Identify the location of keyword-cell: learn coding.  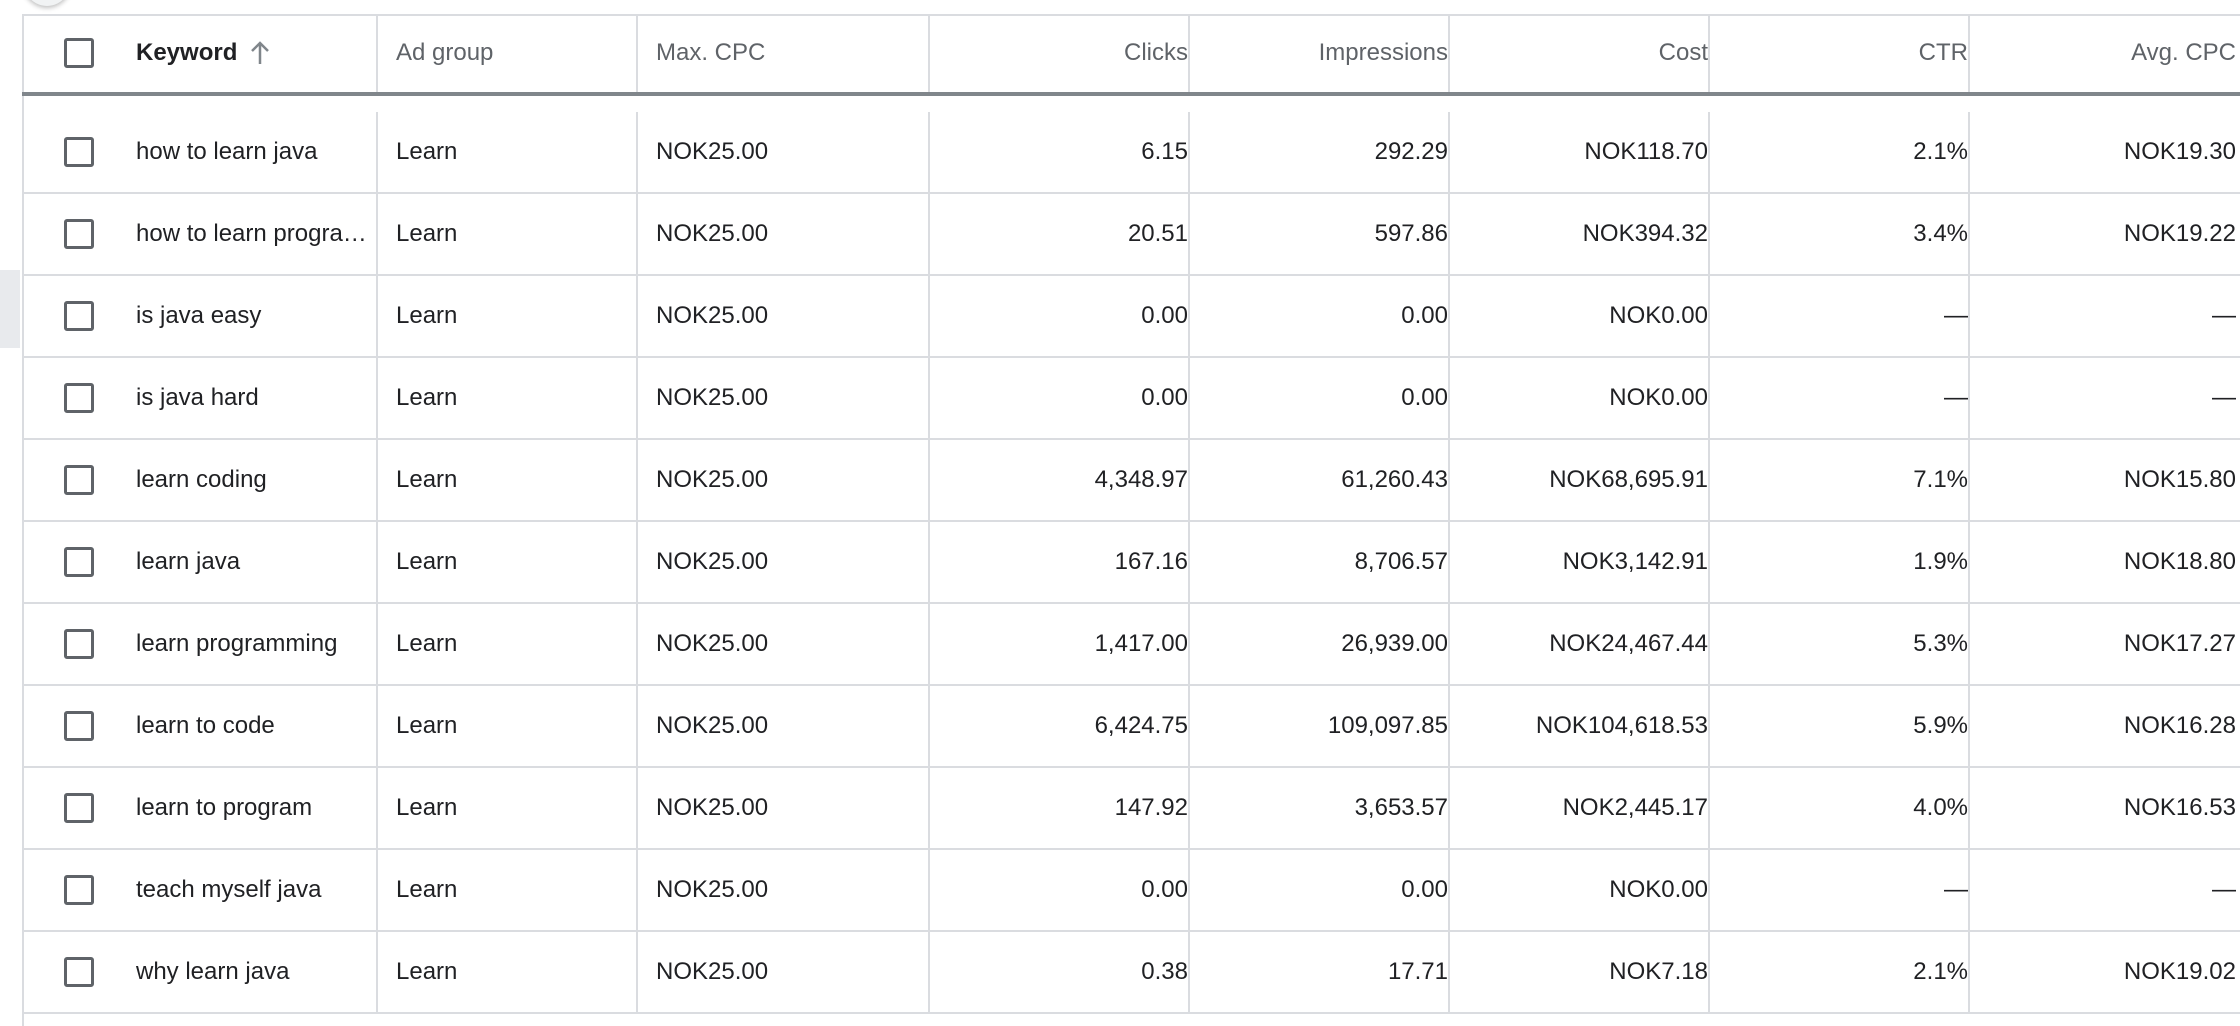
(201, 479).